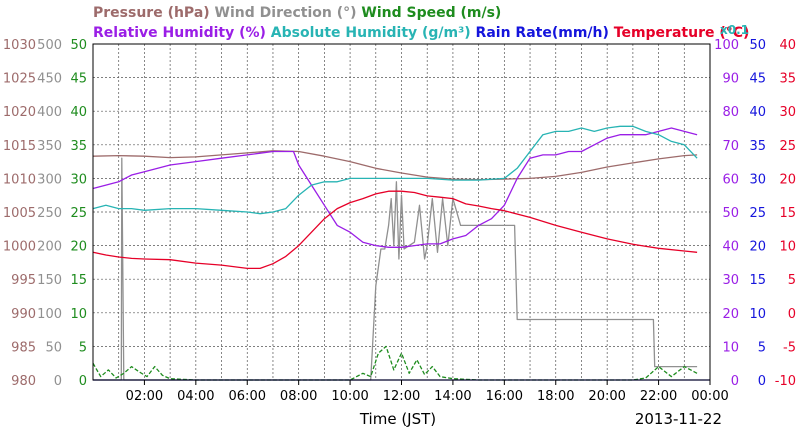  What do you see at coordinates (179, 33) in the screenshot?
I see `legend-entry: Relative Humidity (%)` at bounding box center [179, 33].